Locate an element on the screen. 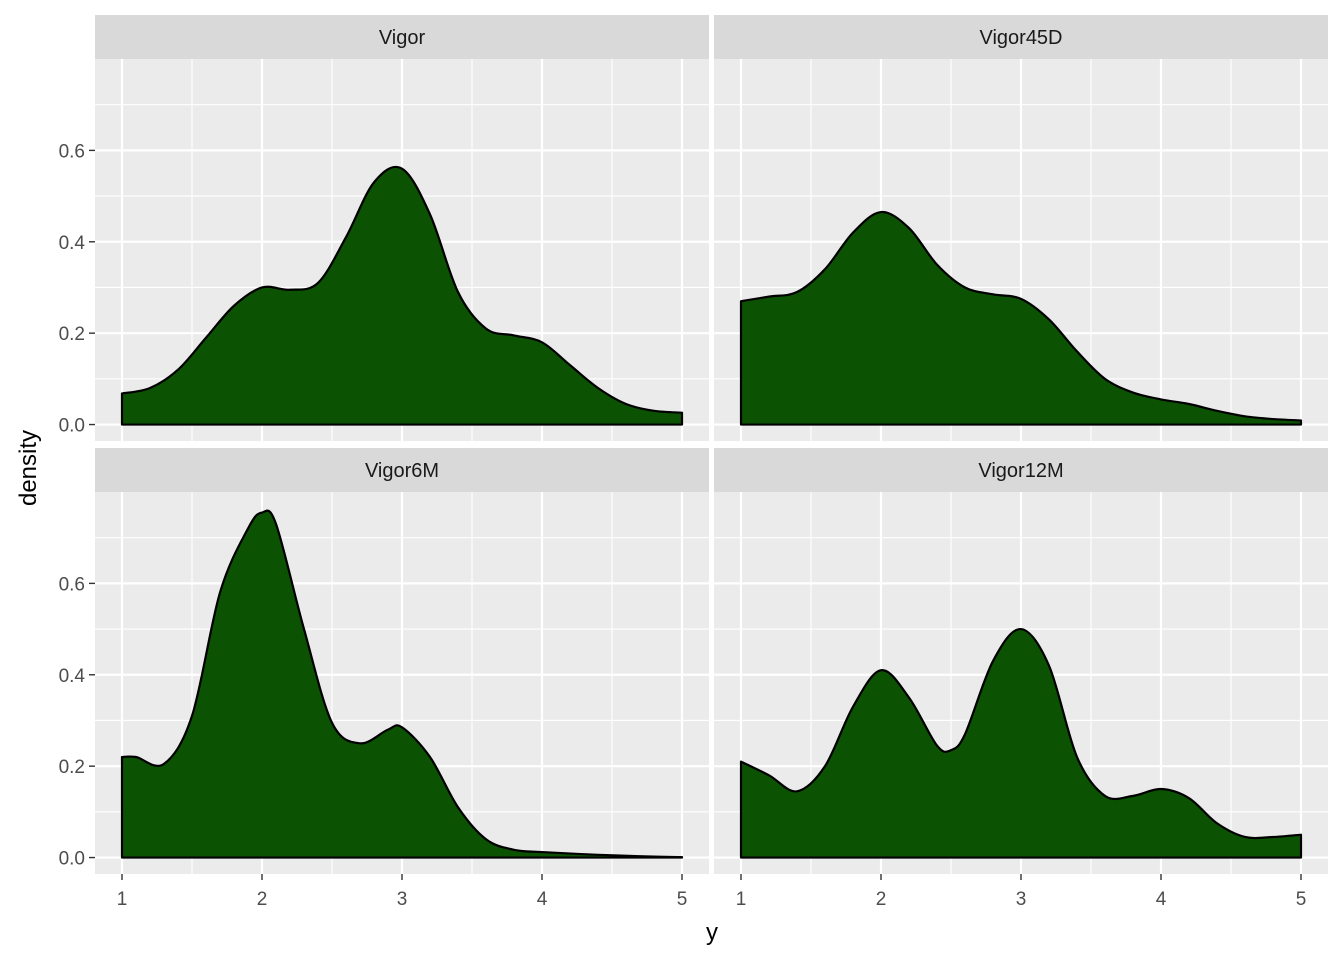 This screenshot has width=1344, height=960. density-area-vigor45d is located at coordinates (1021, 318).